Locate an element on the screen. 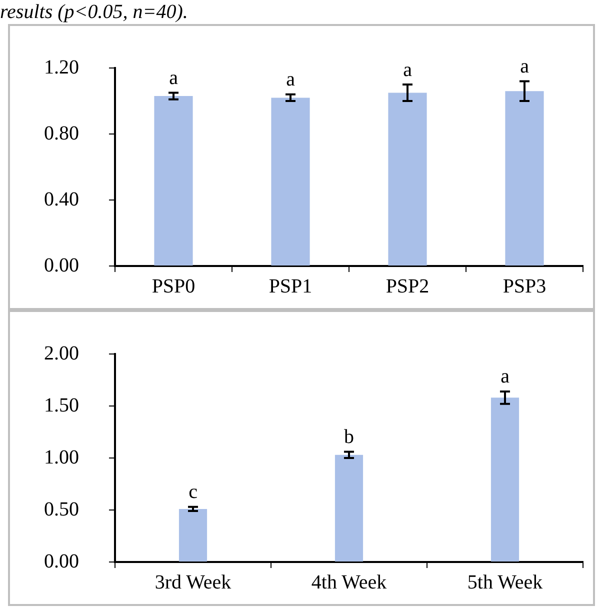 The width and height of the screenshot is (599, 610). x-tick-label: 5th Week is located at coordinates (505, 582).